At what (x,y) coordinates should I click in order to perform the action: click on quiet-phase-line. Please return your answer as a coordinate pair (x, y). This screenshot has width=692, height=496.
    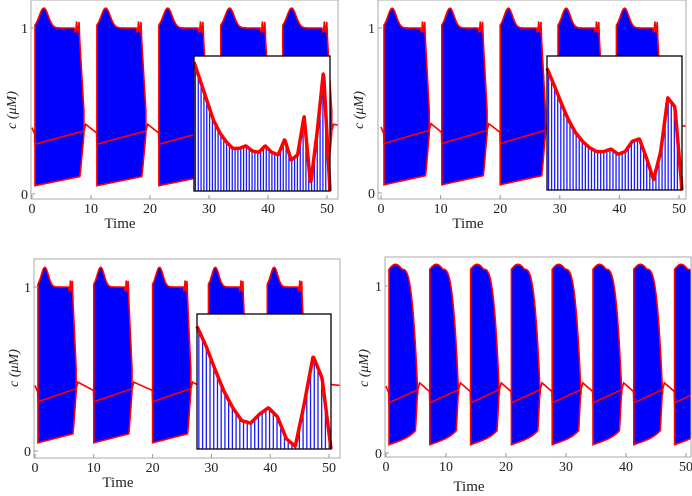
    Looking at the image, I should click on (538, 393).